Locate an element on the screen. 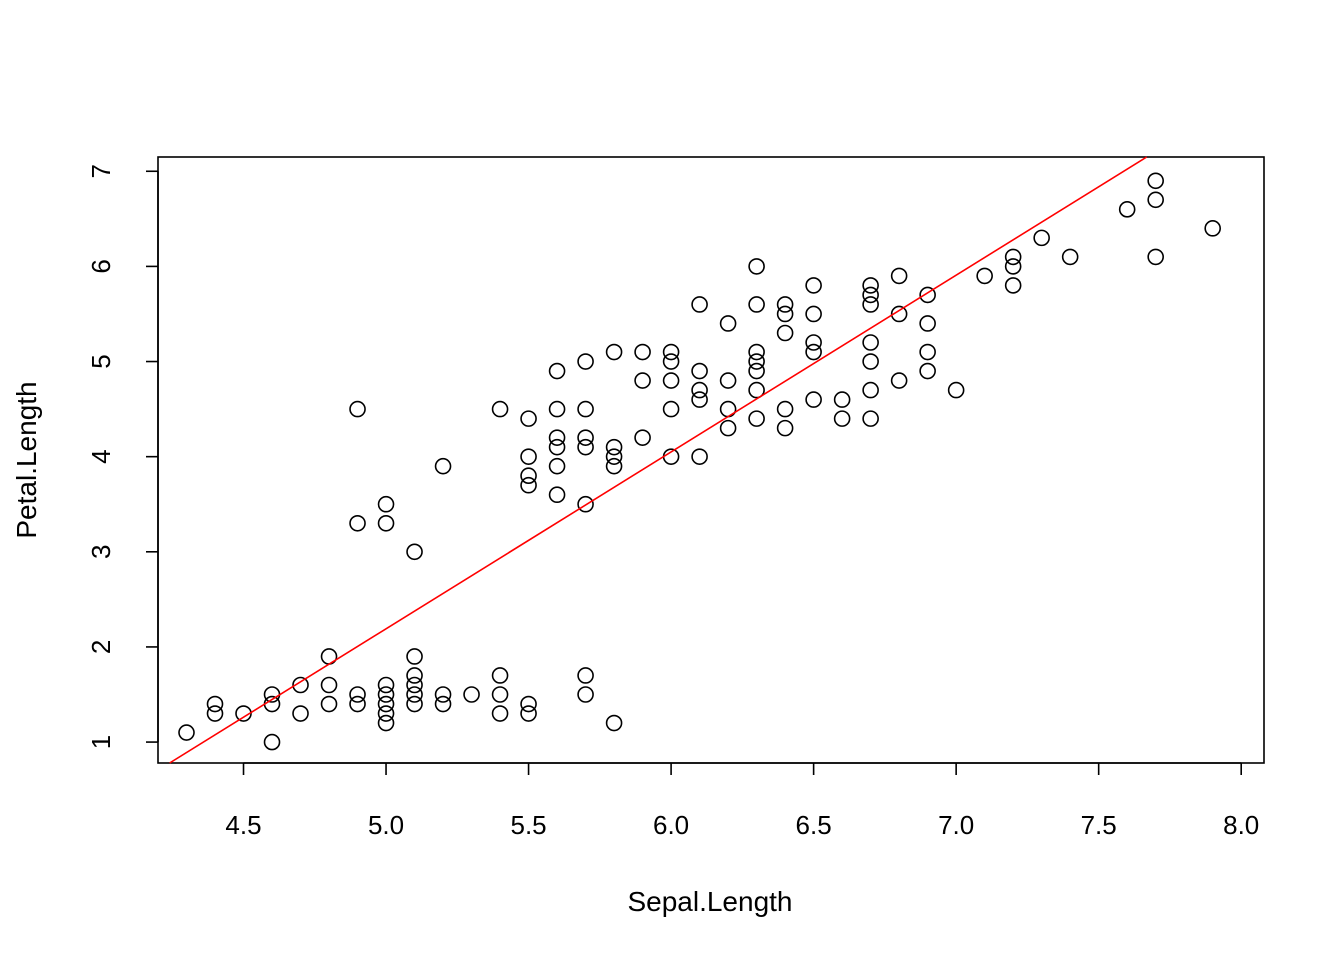 Image resolution: width=1344 pixels, height=960 pixels. x-tick-label: 6.5 is located at coordinates (814, 825).